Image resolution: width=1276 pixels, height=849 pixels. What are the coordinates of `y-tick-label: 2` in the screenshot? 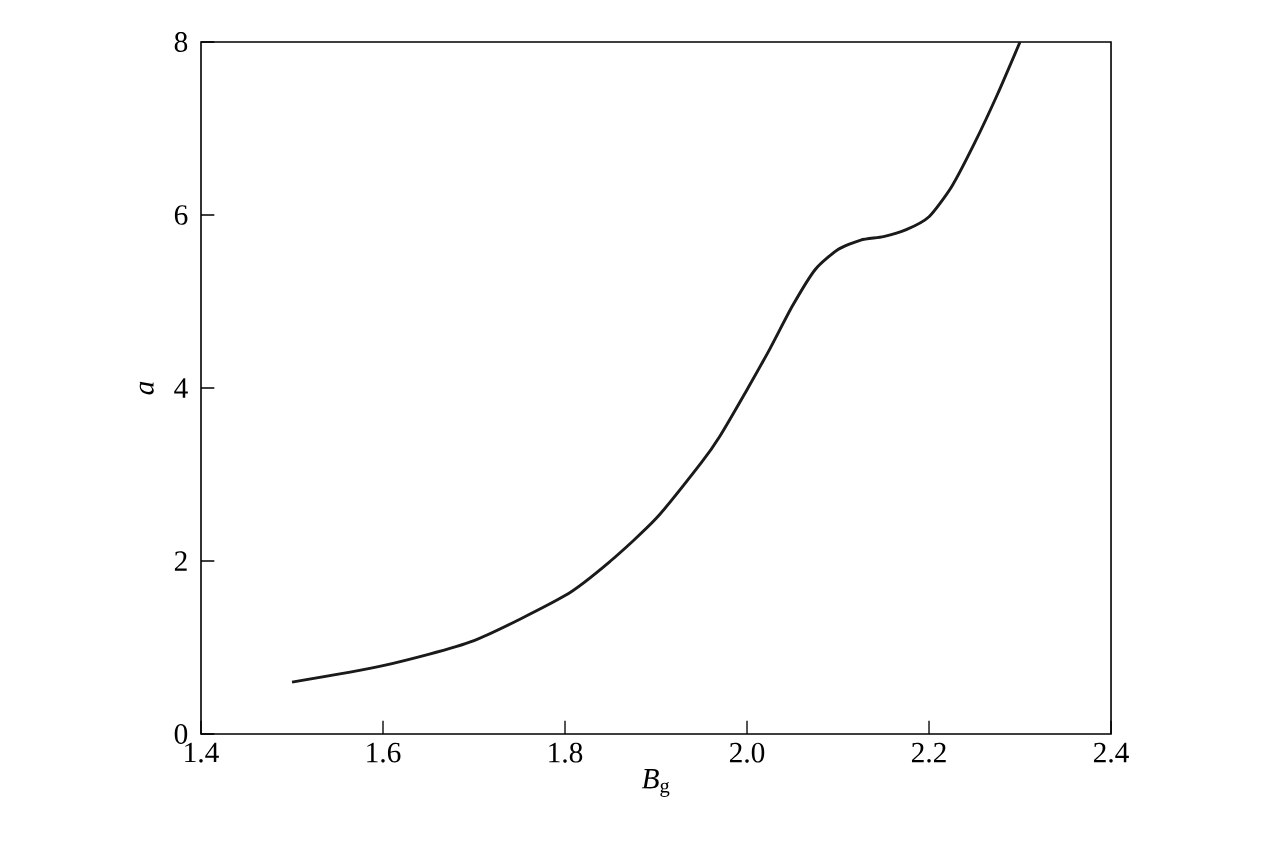 It's located at (180, 561).